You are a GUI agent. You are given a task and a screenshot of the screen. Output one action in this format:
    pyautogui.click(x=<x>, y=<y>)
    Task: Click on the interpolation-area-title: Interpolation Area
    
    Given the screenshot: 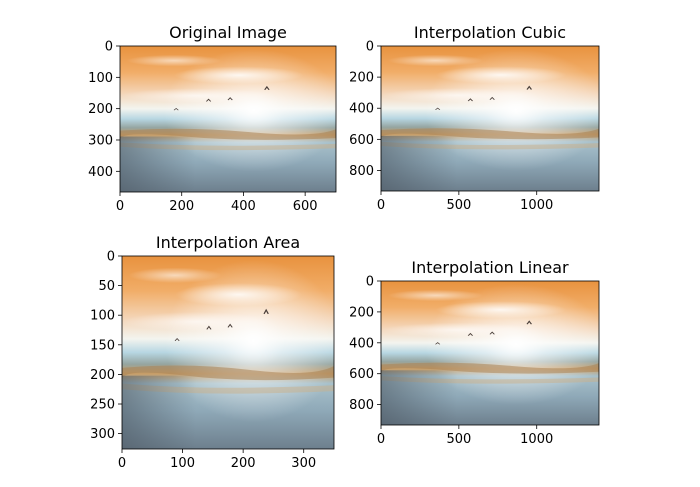 What is the action you would take?
    pyautogui.click(x=228, y=242)
    